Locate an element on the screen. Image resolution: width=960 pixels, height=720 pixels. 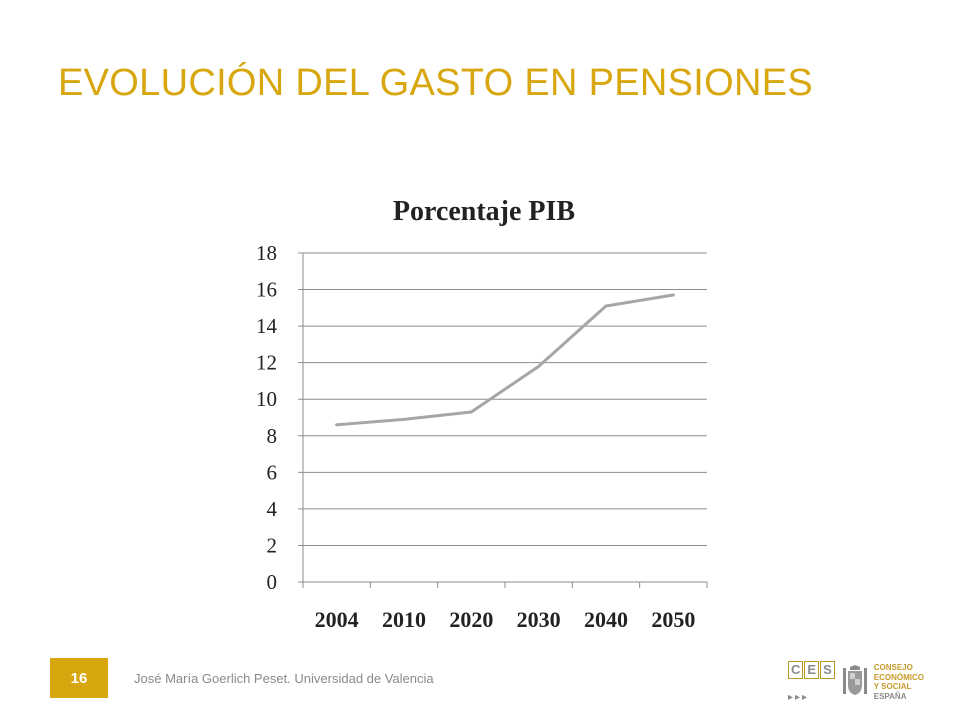
ces-arrows: ▸▸▸ is located at coordinates (799, 697).